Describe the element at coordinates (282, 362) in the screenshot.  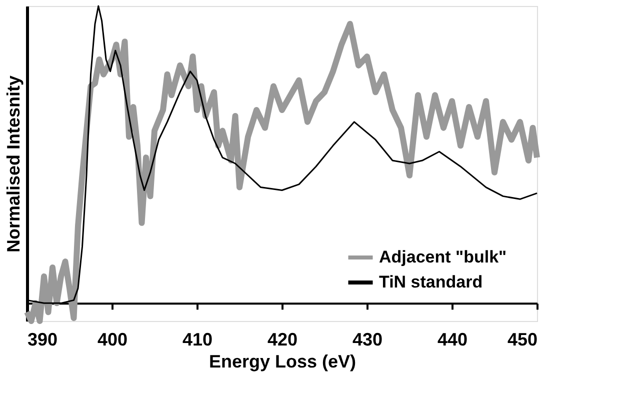
I see `x-axis-title: Energy Loss (eV)` at that location.